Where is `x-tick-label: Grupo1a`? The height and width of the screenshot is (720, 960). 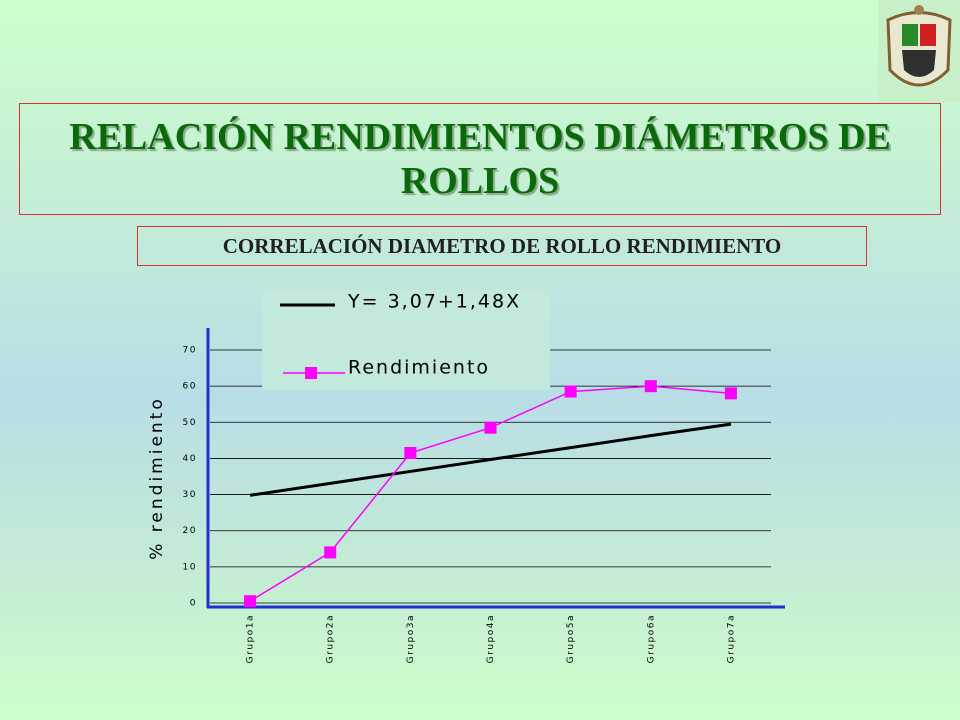
x-tick-label: Grupo1a is located at coordinates (251, 638).